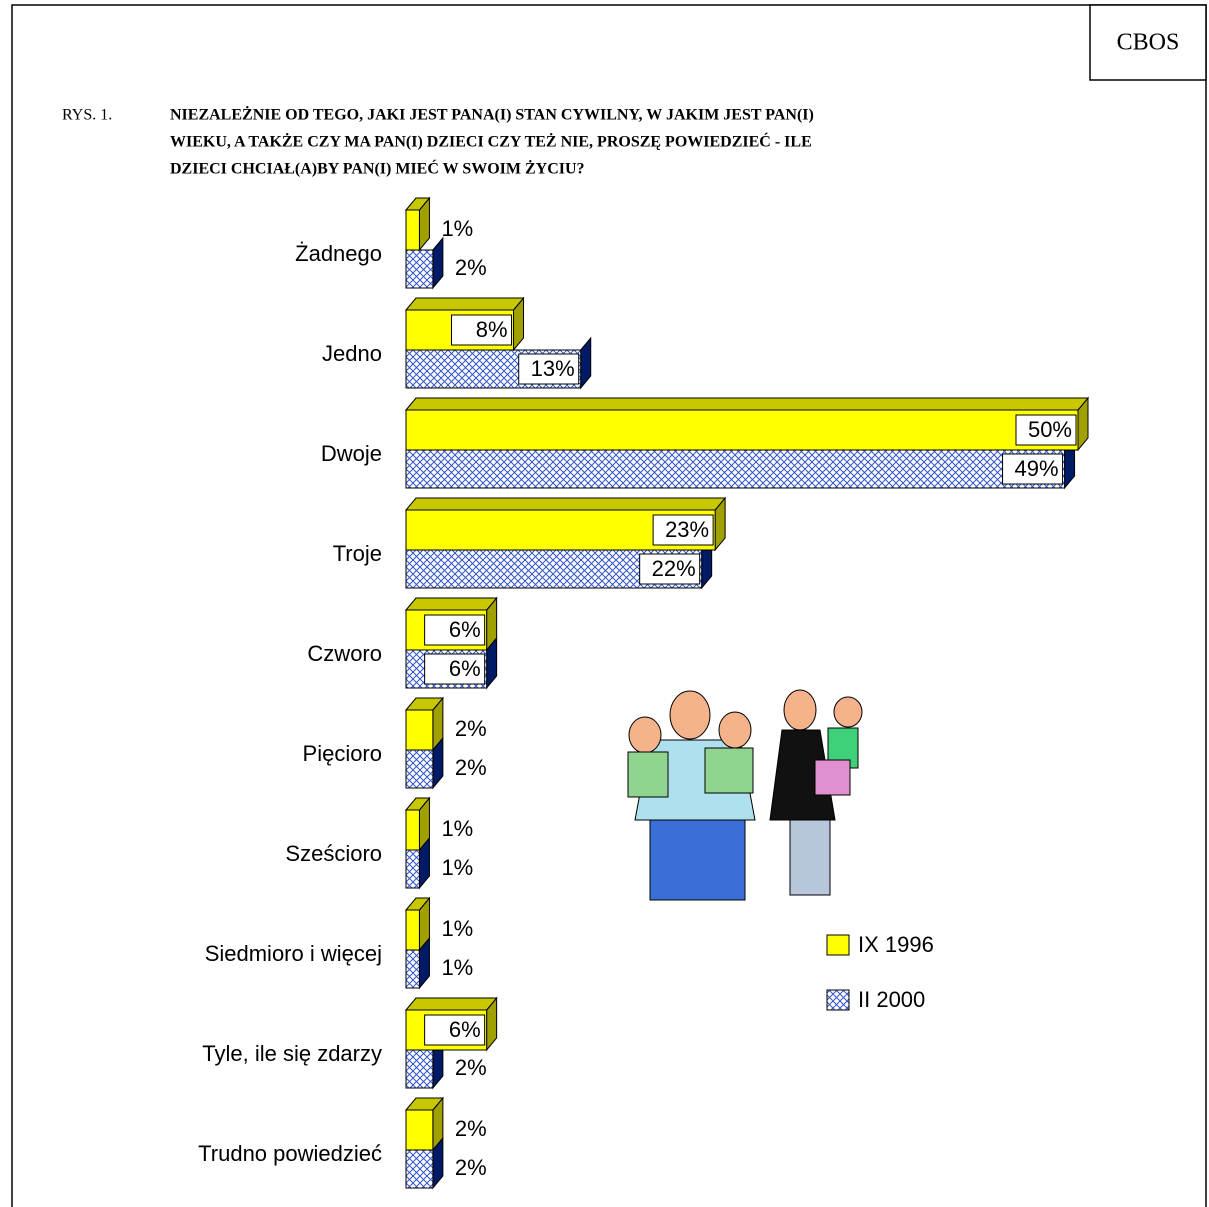 Image resolution: width=1209 pixels, height=1207 pixels. What do you see at coordinates (292, 1053) in the screenshot?
I see `category-label: Tyle, ile się zdarzy` at bounding box center [292, 1053].